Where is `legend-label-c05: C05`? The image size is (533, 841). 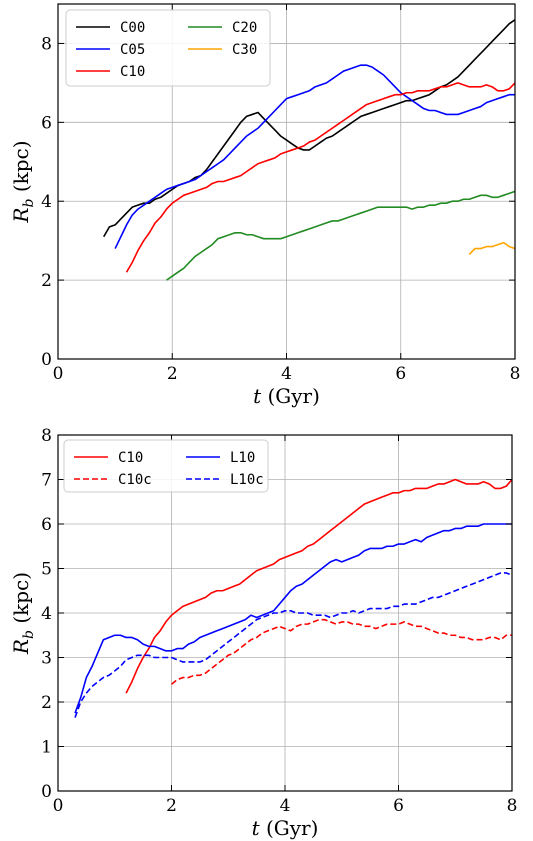
legend-label-c05: C05 is located at coordinates (132, 50).